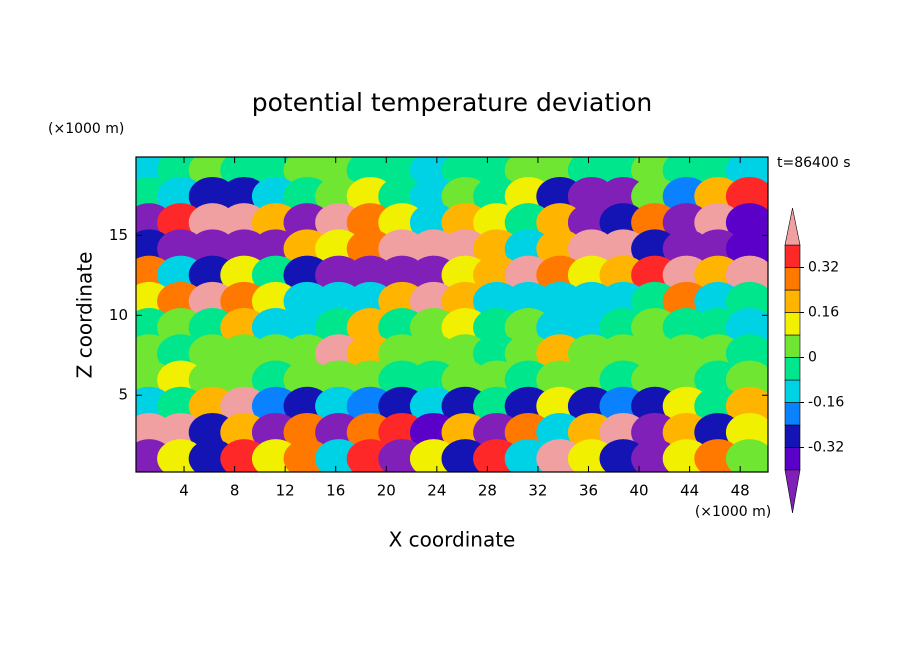 This screenshot has height=654, width=904. I want to click on x-unit: (×1000 m), so click(733, 512).